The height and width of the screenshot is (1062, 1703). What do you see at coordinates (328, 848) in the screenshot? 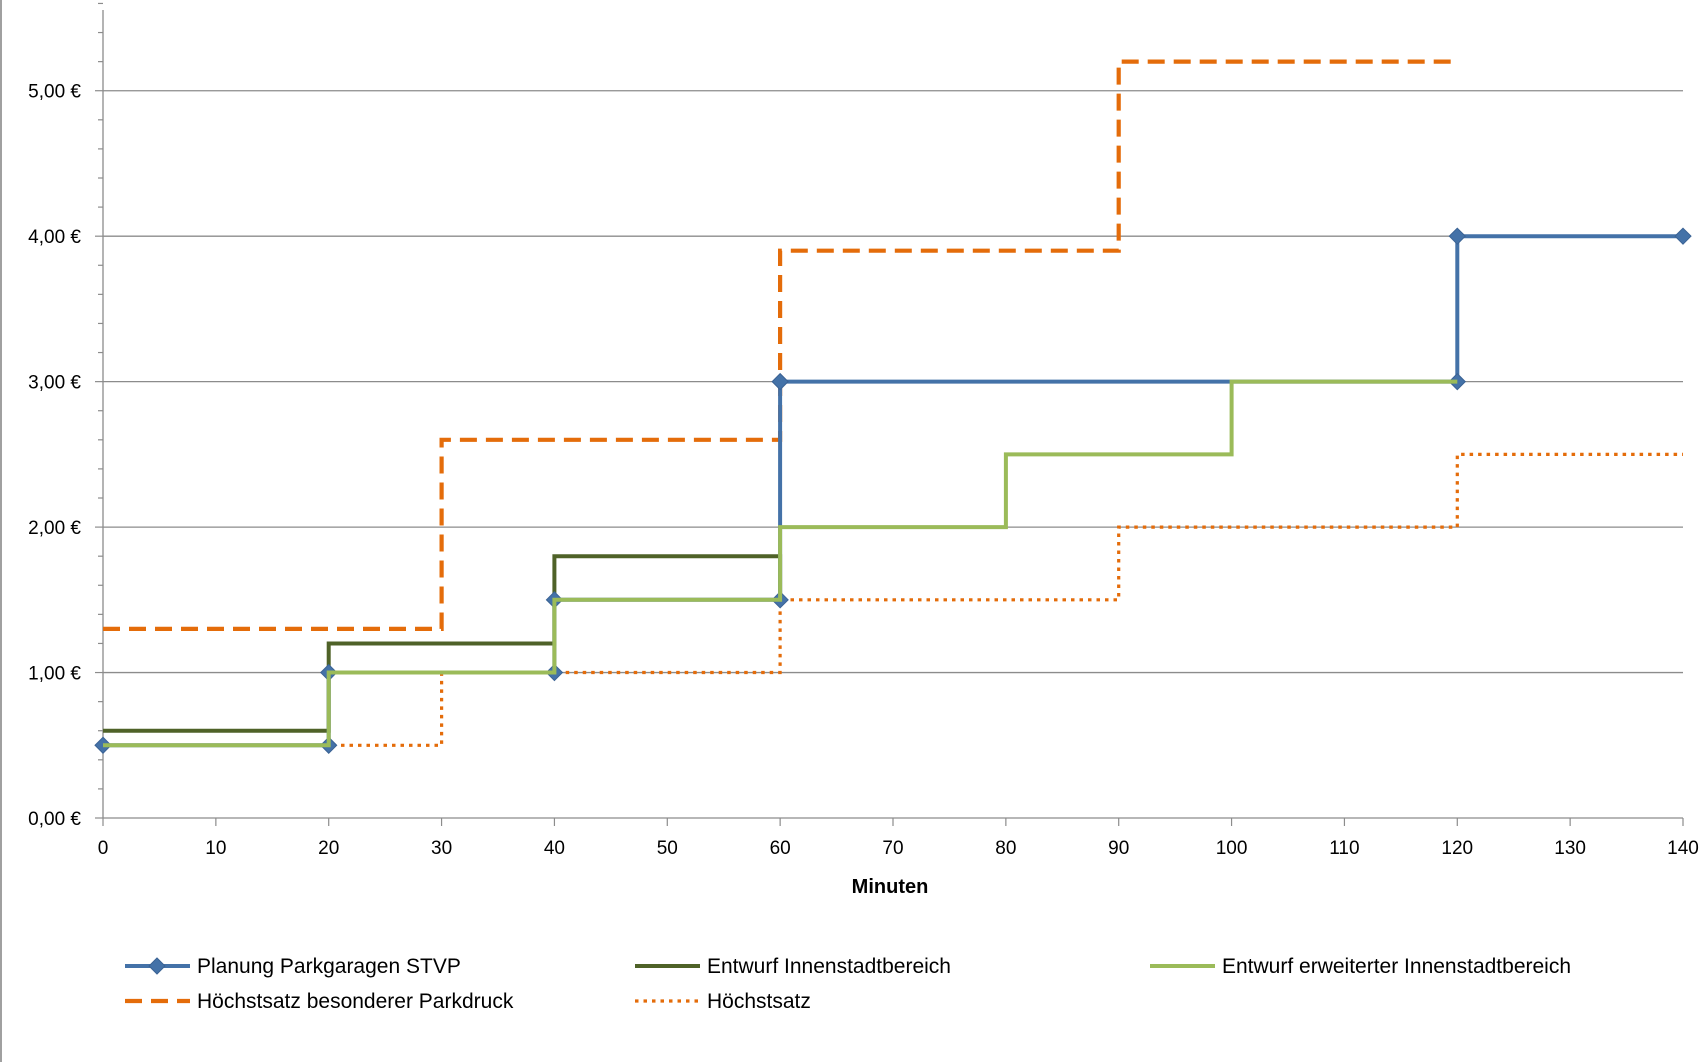
I see `x-tick-label: 20` at bounding box center [328, 848].